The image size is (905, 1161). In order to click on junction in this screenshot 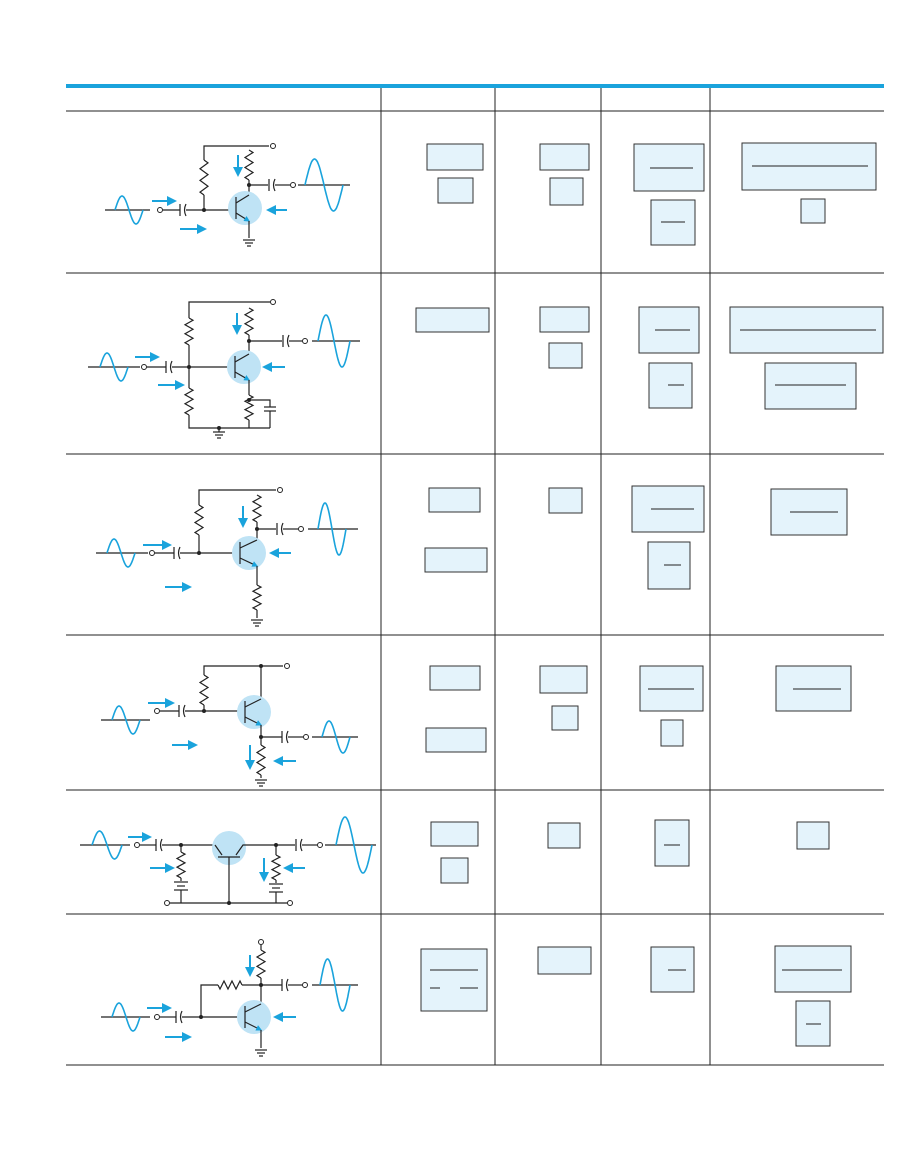, I will do `click(261, 666)`.